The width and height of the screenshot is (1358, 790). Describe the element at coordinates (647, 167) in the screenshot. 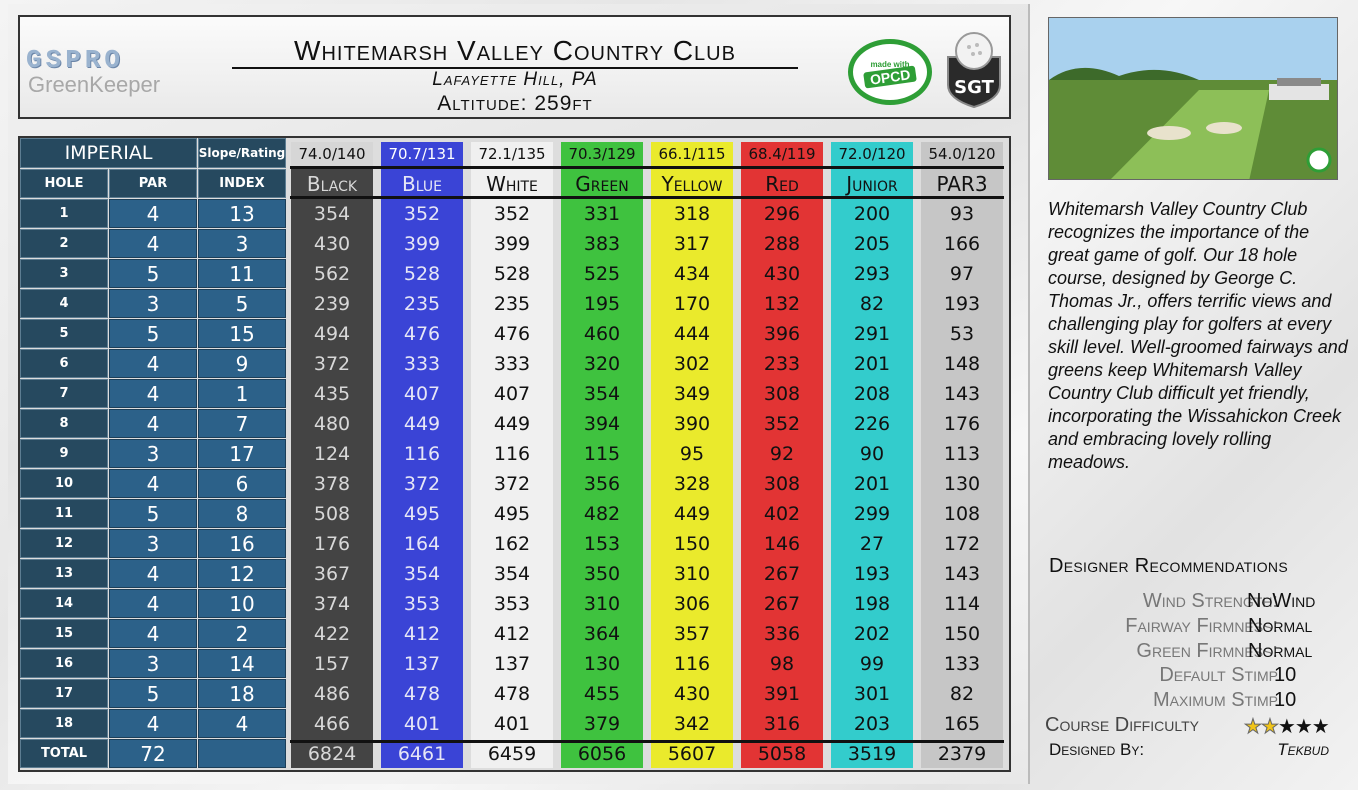

I see `rating-divider` at that location.